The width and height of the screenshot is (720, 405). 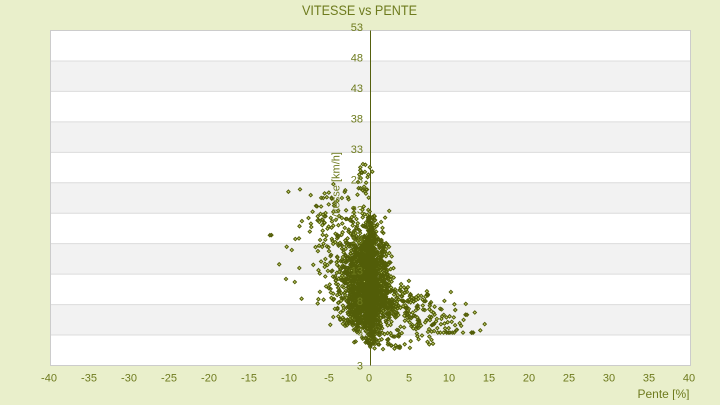 I want to click on svg-text: -5, so click(x=329, y=379).